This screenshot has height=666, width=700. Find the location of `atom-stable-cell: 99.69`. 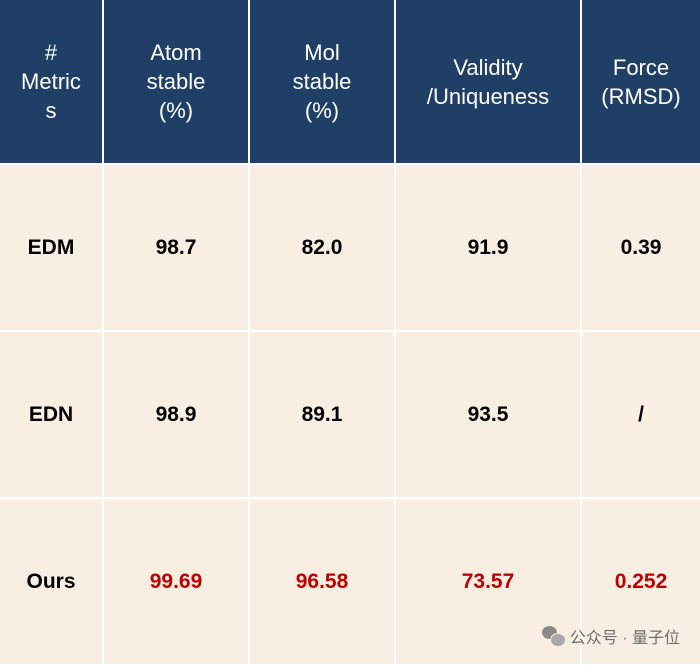

atom-stable-cell: 99.69 is located at coordinates (176, 582).